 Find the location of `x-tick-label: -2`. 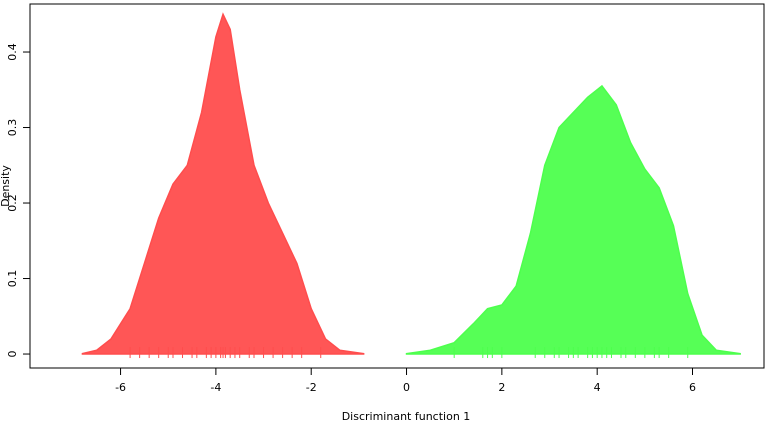

x-tick-label: -2 is located at coordinates (311, 387).